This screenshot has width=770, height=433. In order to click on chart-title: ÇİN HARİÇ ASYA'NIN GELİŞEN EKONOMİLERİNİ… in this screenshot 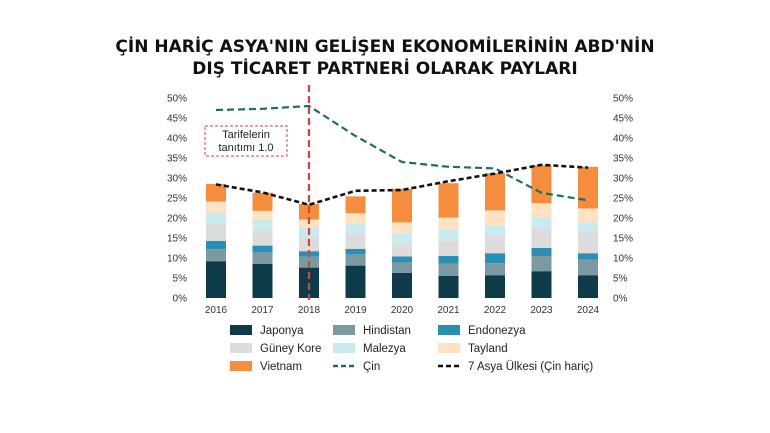, I will do `click(385, 58)`.